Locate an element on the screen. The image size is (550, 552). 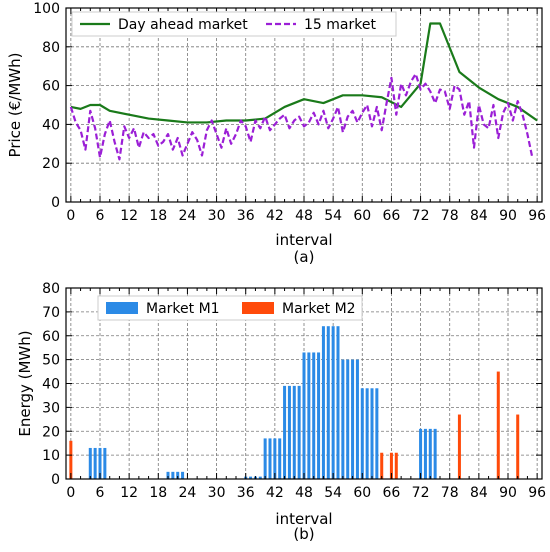
price-chart-caption: (a) is located at coordinates (304, 257).